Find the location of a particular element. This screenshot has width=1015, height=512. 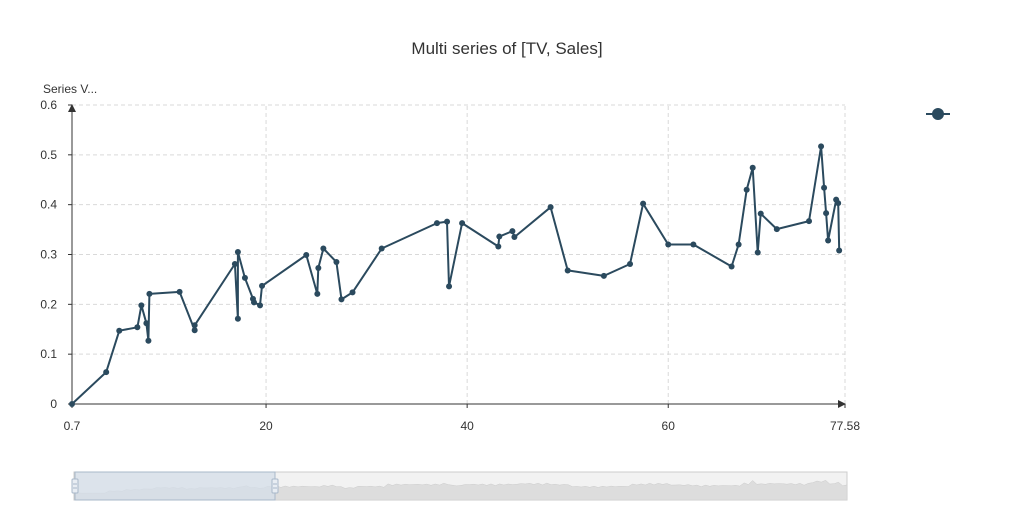

y-tick-label: 0.5 is located at coordinates (48, 155).